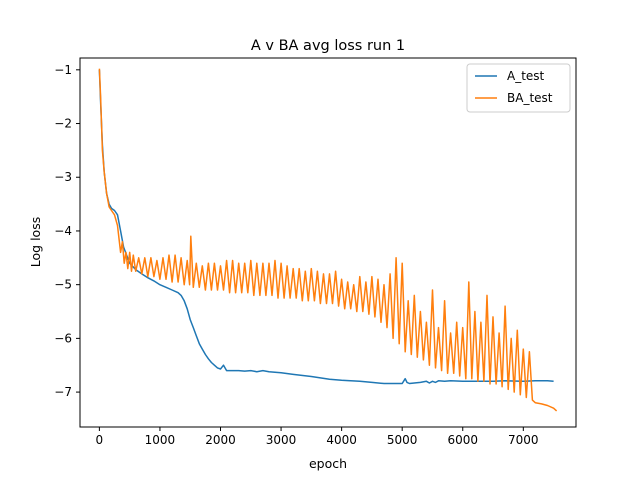  I want to click on legend-label: A_test, so click(526, 76).